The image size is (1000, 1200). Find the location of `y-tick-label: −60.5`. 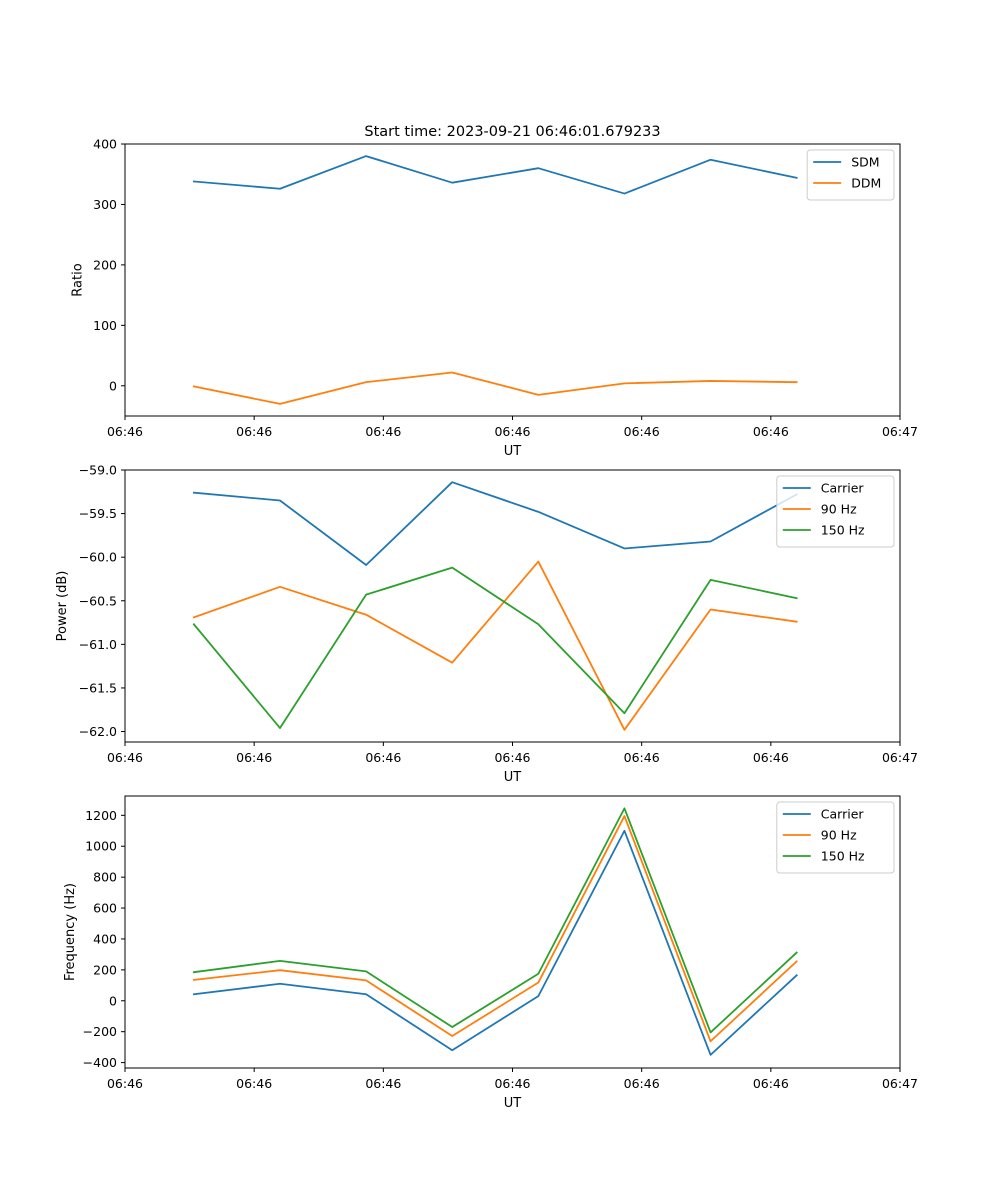

y-tick-label: −60.5 is located at coordinates (98, 600).